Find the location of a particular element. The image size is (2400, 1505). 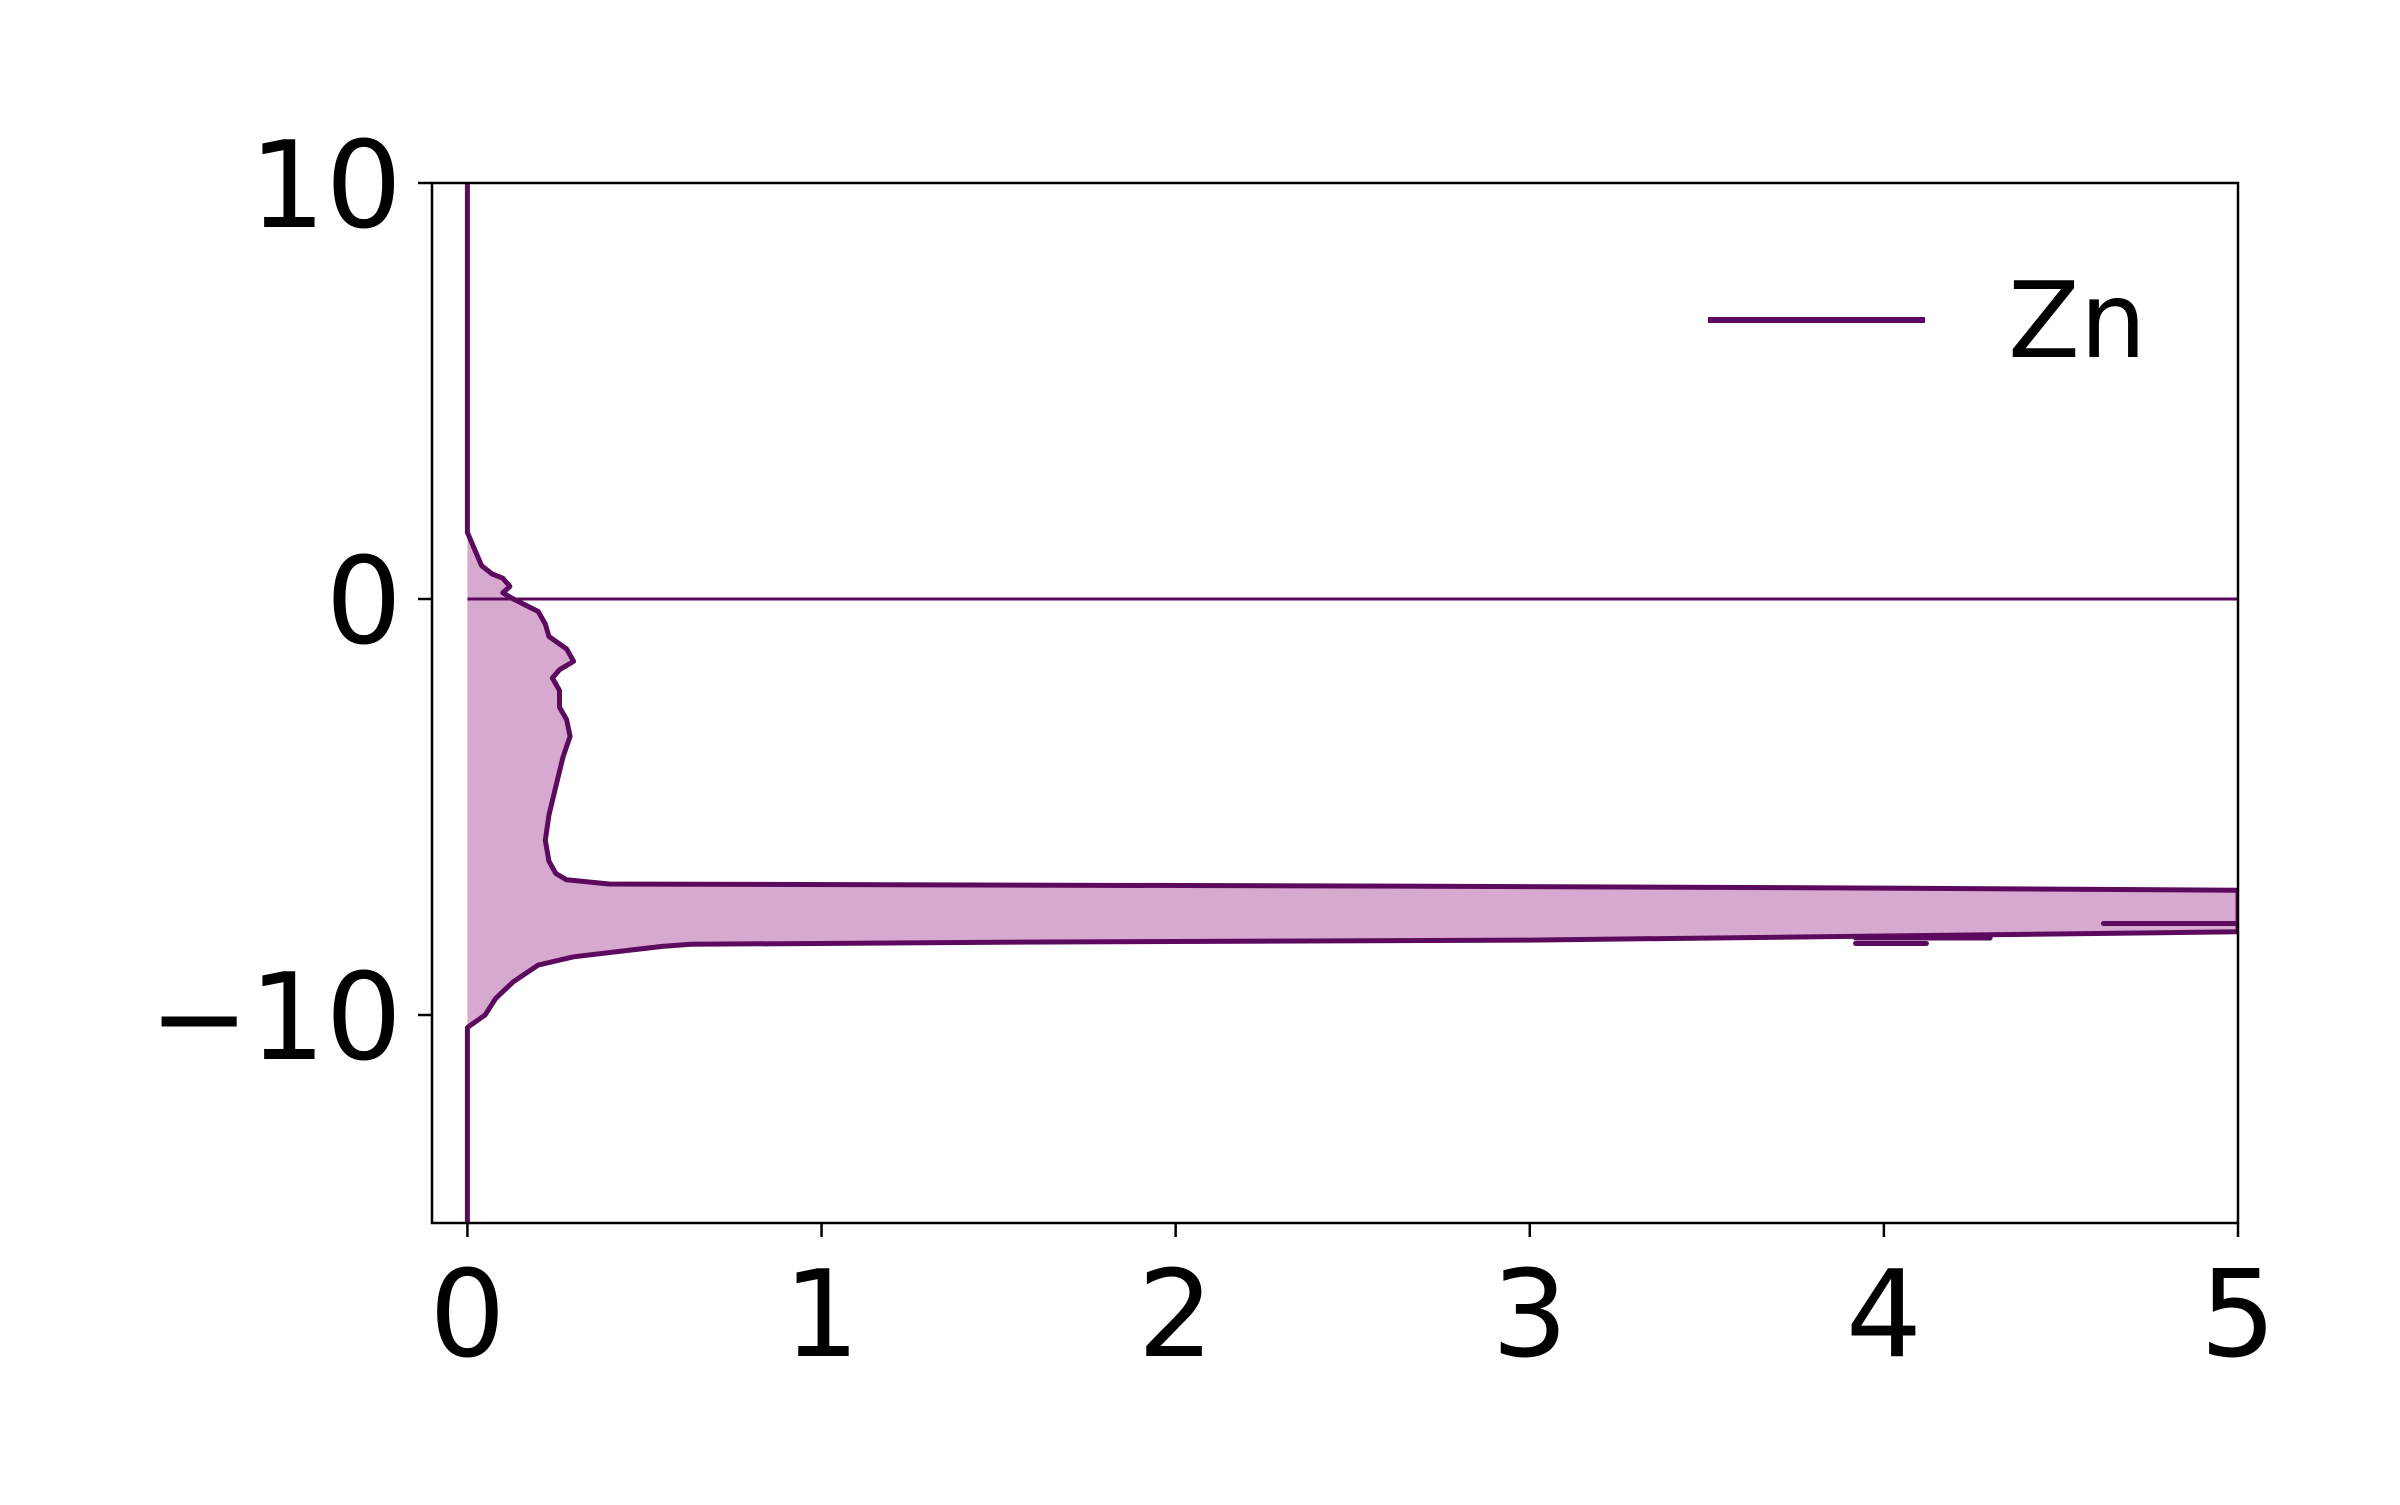

legend-label-zn: Zn is located at coordinates (2077, 321).